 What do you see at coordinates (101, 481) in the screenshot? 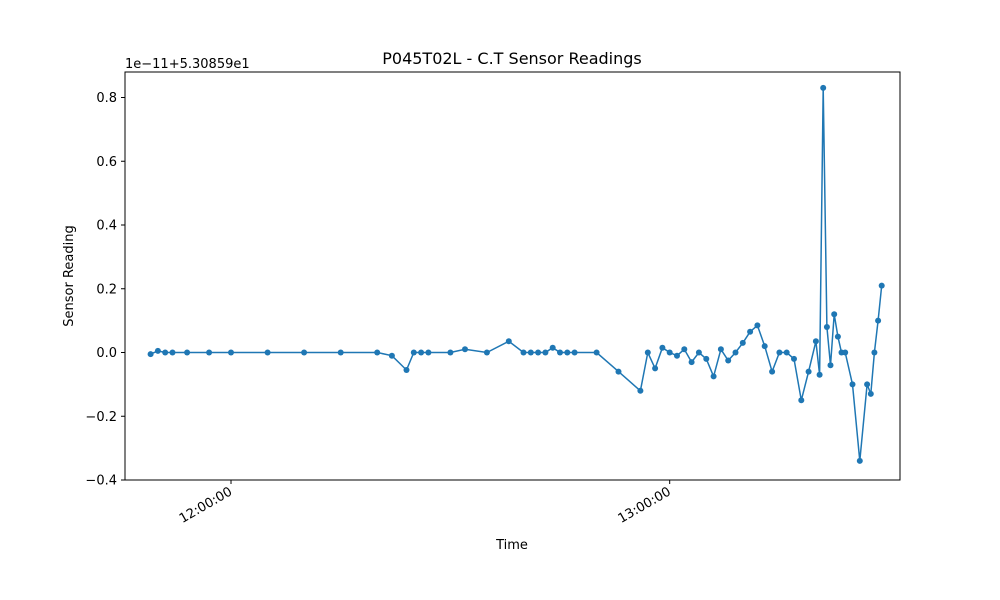
I see `y-tick-label: −0.4` at bounding box center [101, 481].